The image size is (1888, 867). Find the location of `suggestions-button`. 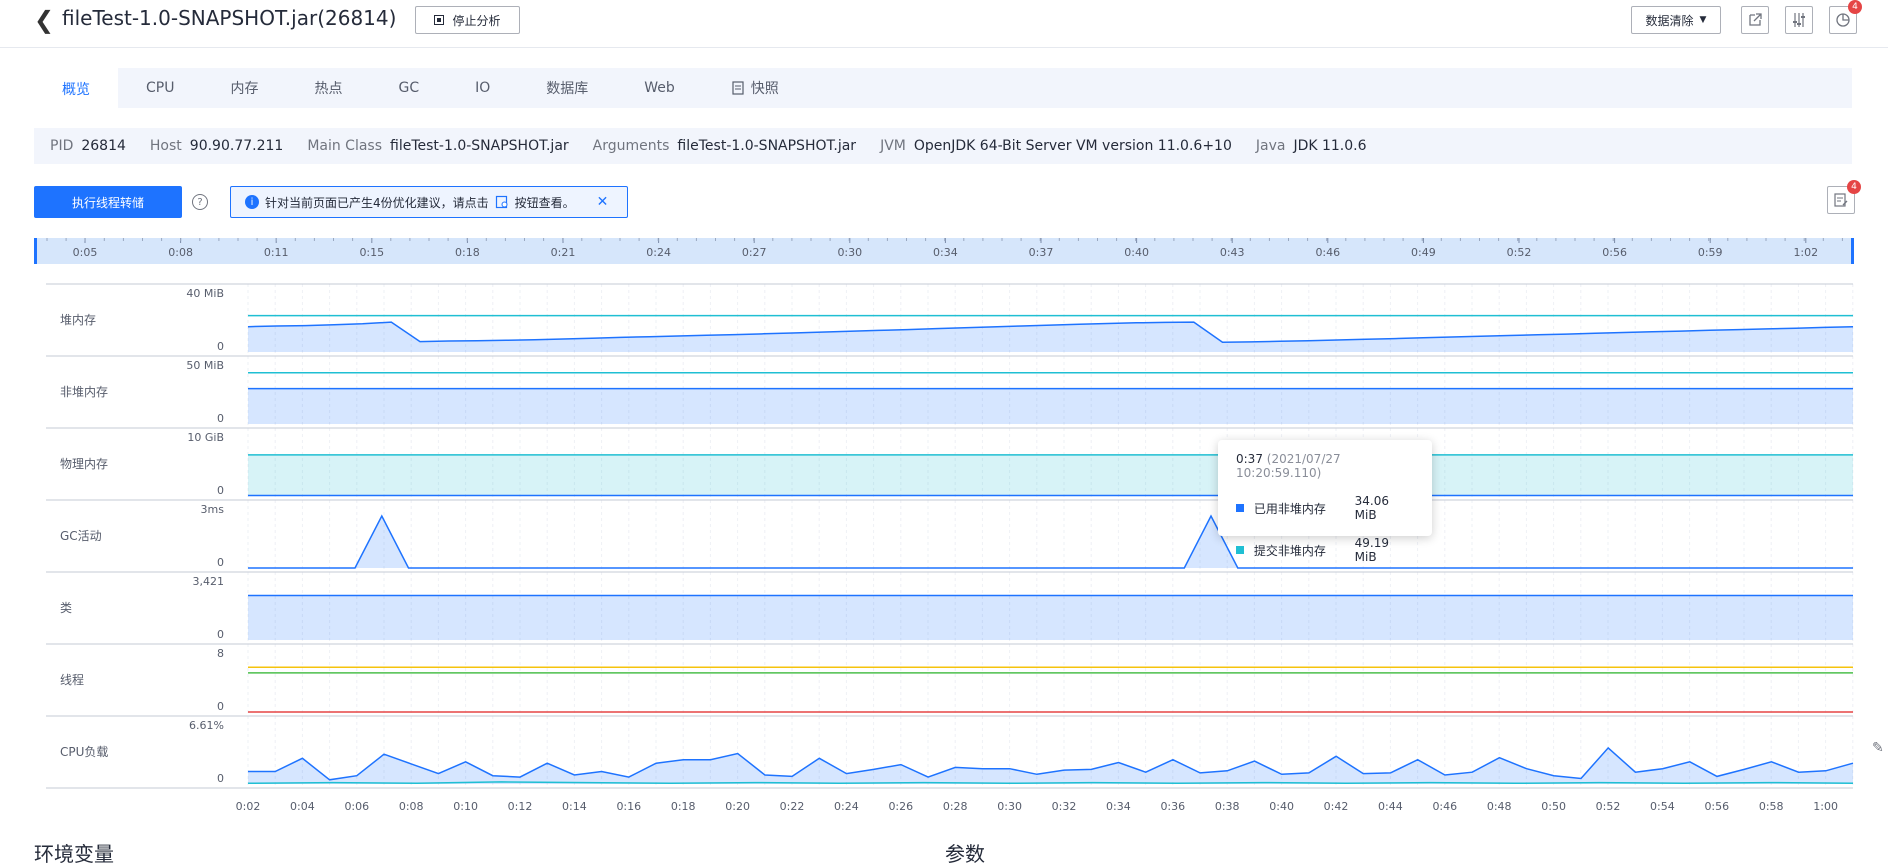

suggestions-button is located at coordinates (1841, 200).